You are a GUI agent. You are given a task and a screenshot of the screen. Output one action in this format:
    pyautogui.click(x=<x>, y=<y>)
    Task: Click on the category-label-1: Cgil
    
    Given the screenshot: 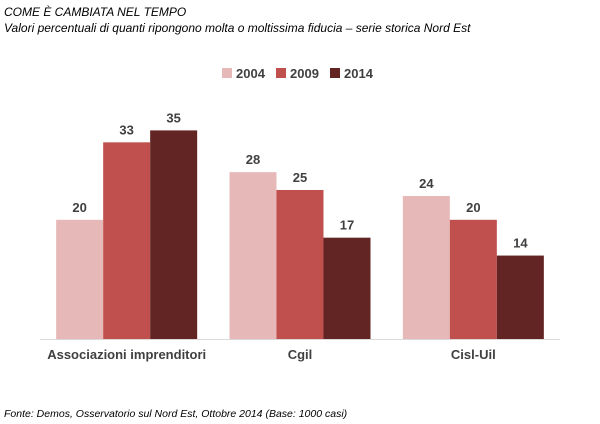 What is the action you would take?
    pyautogui.click(x=300, y=354)
    